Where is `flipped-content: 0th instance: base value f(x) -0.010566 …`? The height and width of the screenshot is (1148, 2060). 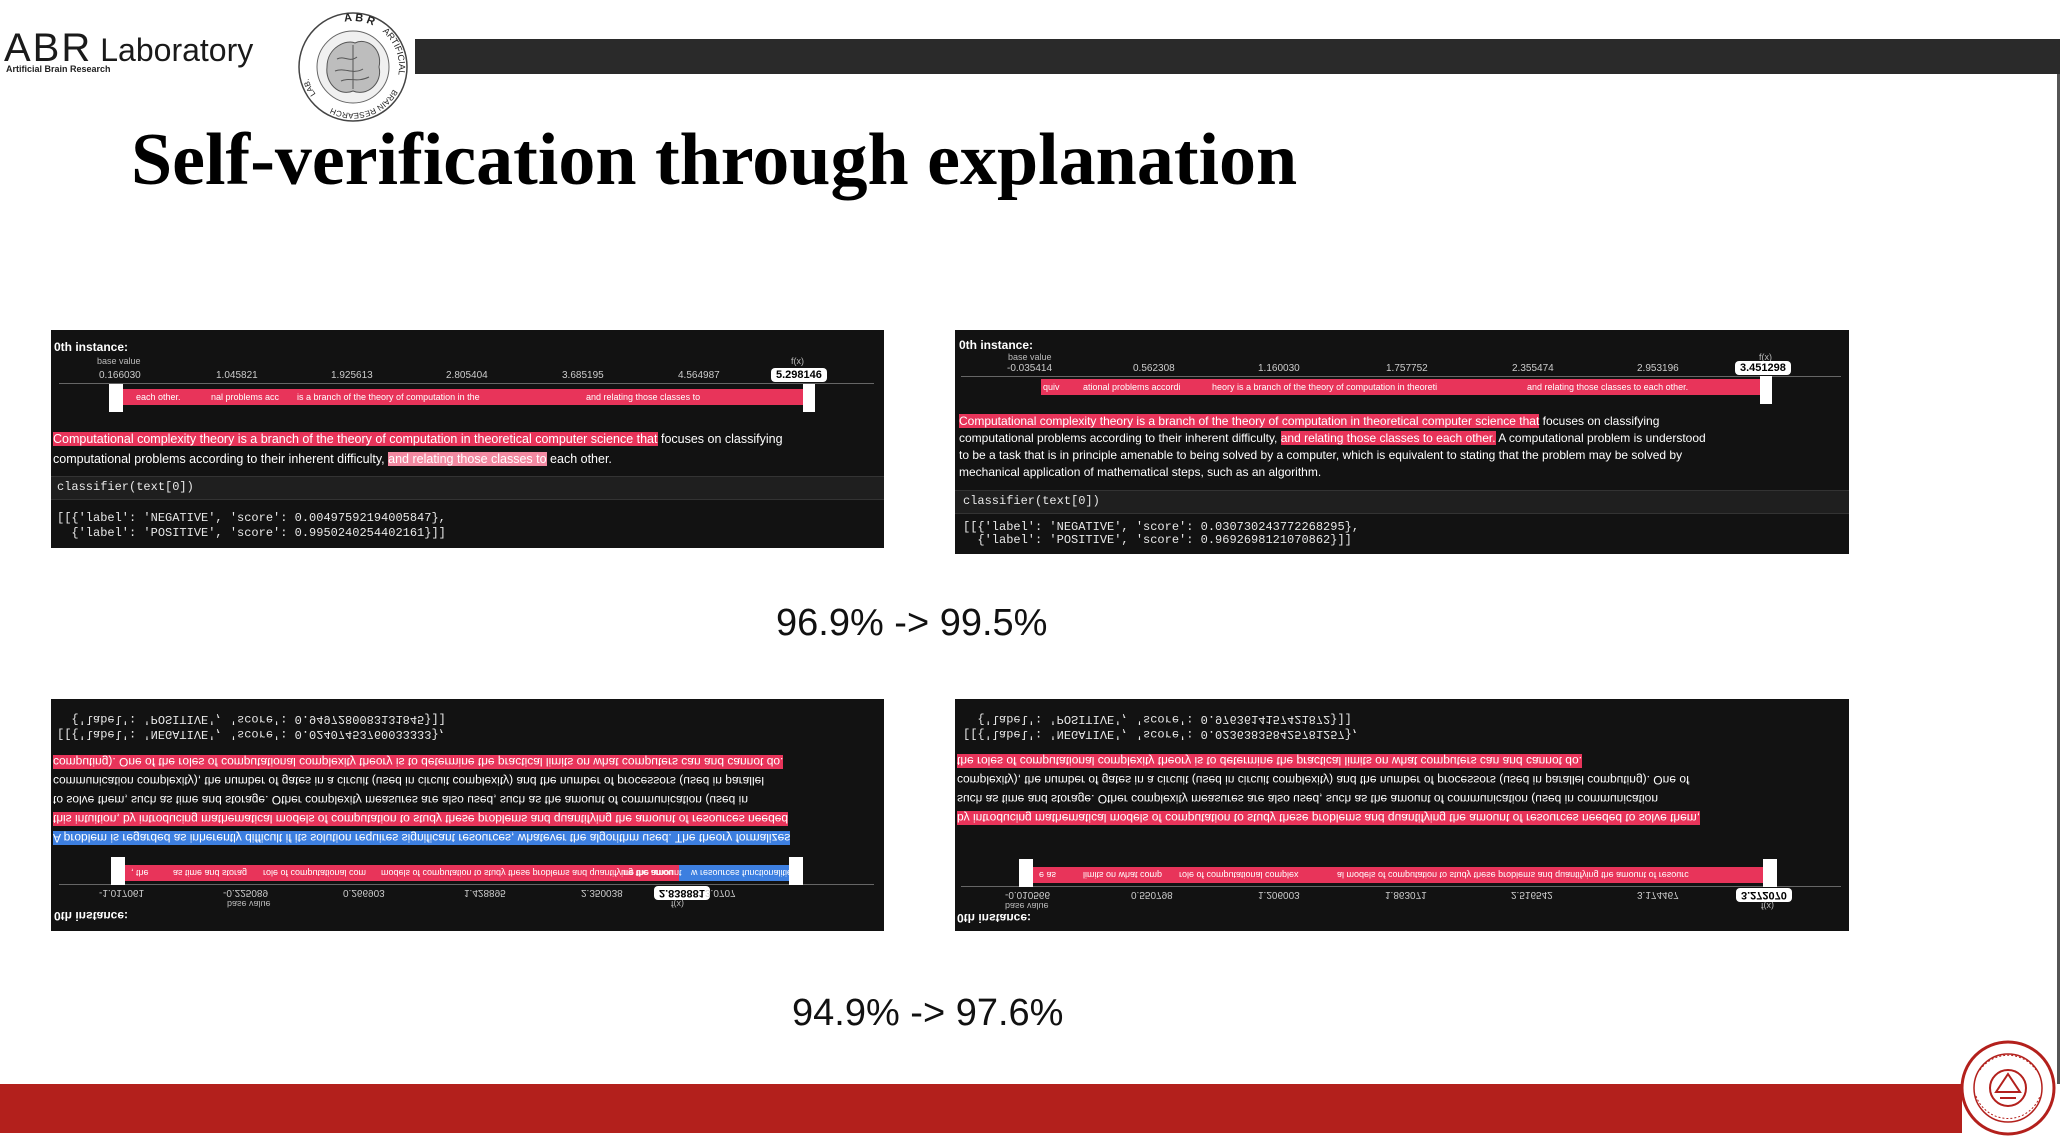
flipped-content: 0th instance: base value f(x) -0.010566 … is located at coordinates (1402, 815).